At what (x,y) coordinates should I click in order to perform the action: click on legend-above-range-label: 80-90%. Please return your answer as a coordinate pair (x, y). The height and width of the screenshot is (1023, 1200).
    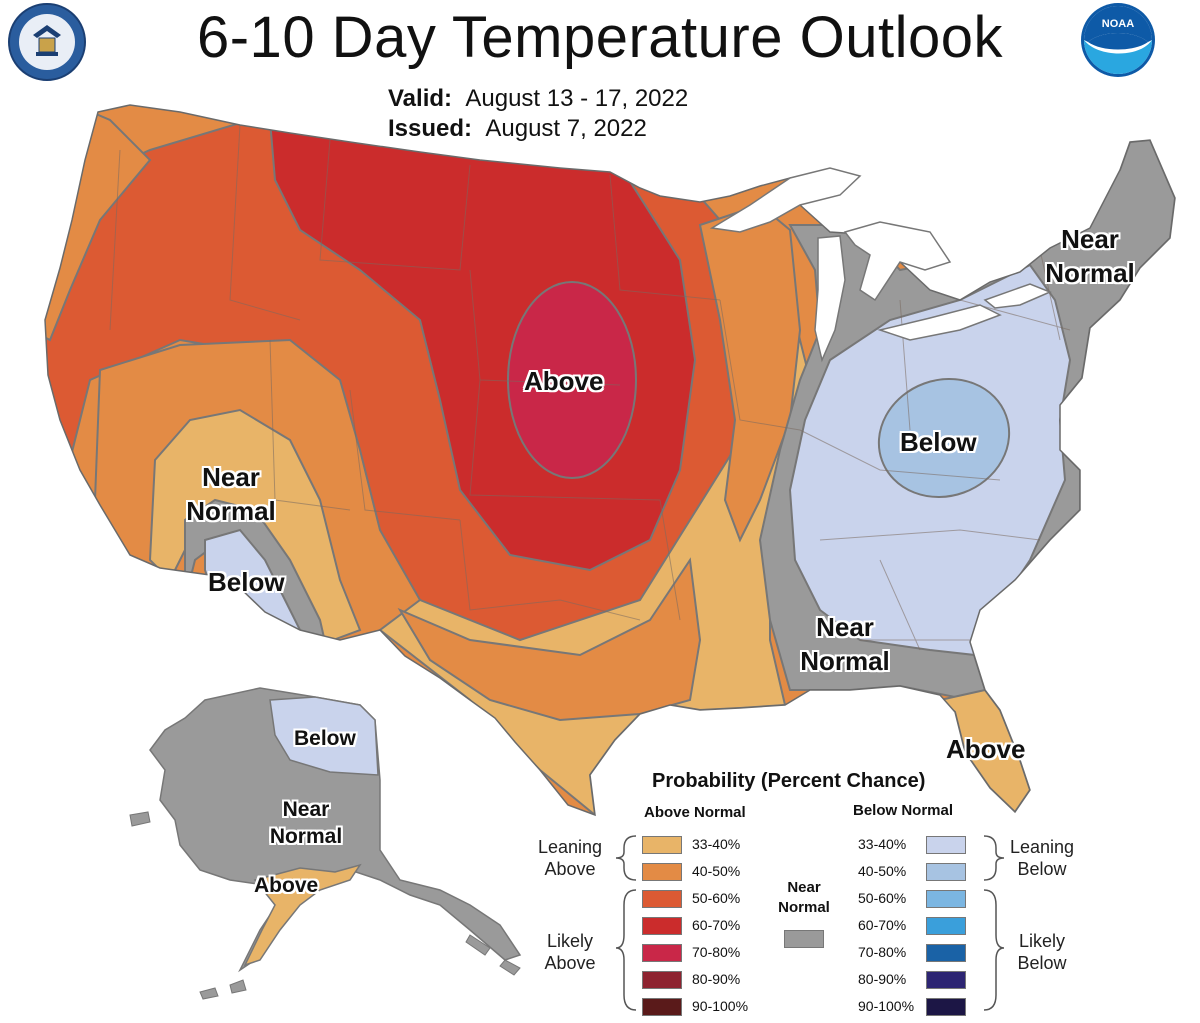
    Looking at the image, I should click on (716, 979).